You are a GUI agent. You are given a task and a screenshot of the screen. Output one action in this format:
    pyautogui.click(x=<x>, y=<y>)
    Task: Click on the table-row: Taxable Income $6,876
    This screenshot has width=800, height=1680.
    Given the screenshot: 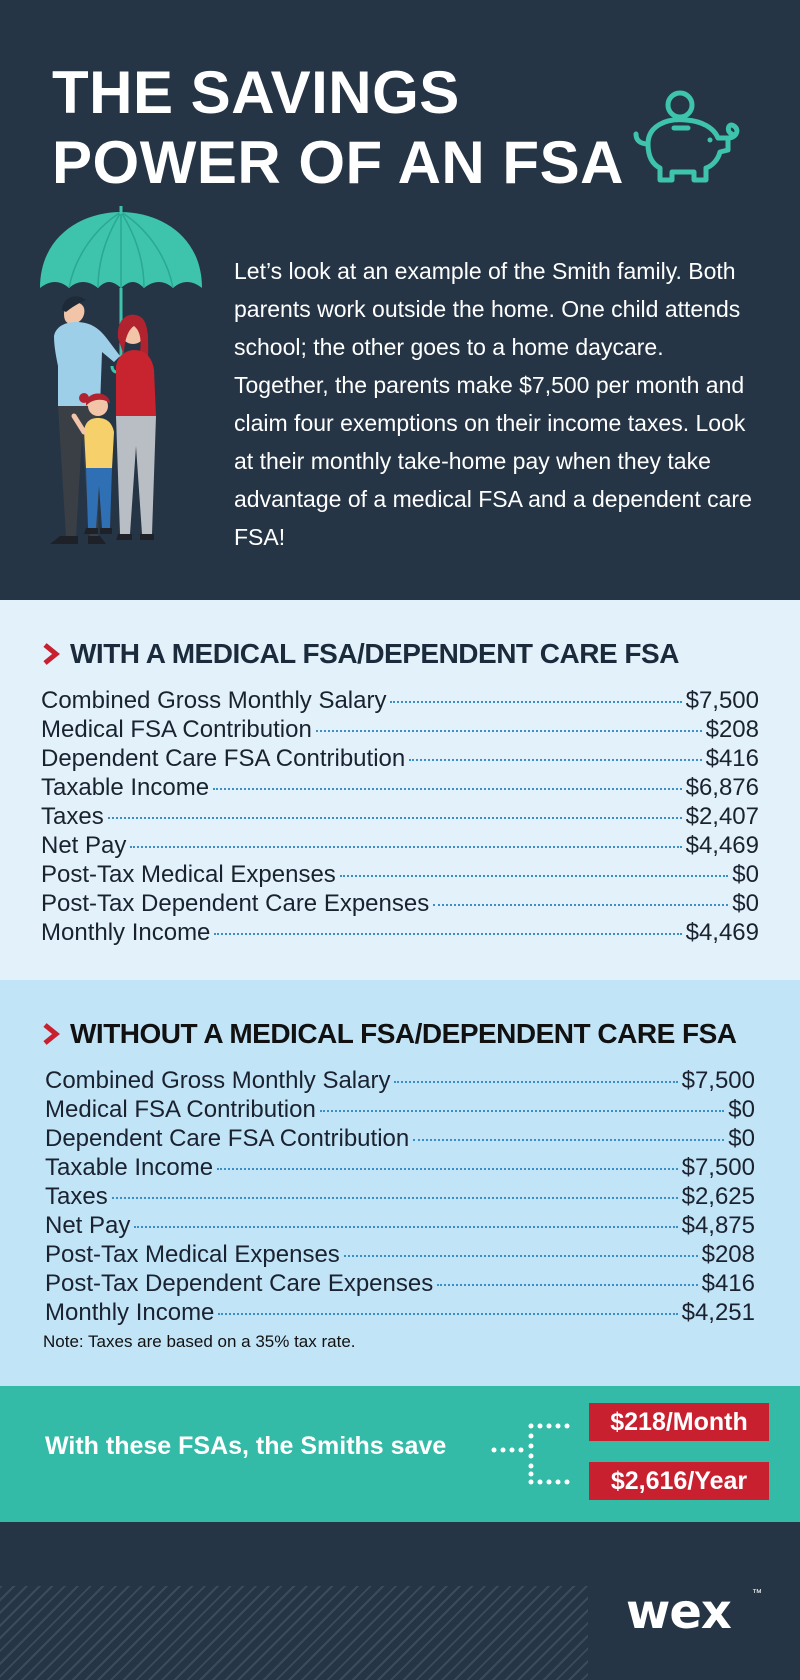 What is the action you would take?
    pyautogui.click(x=400, y=788)
    